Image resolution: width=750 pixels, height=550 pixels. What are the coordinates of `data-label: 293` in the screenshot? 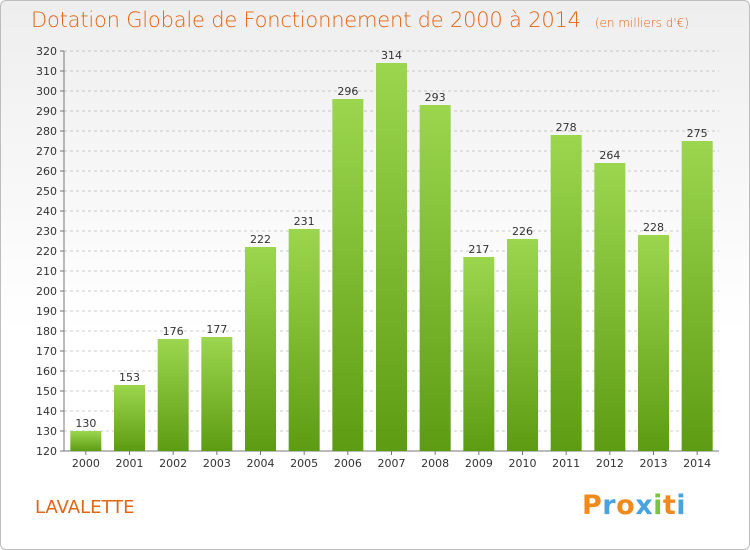 It's located at (435, 97).